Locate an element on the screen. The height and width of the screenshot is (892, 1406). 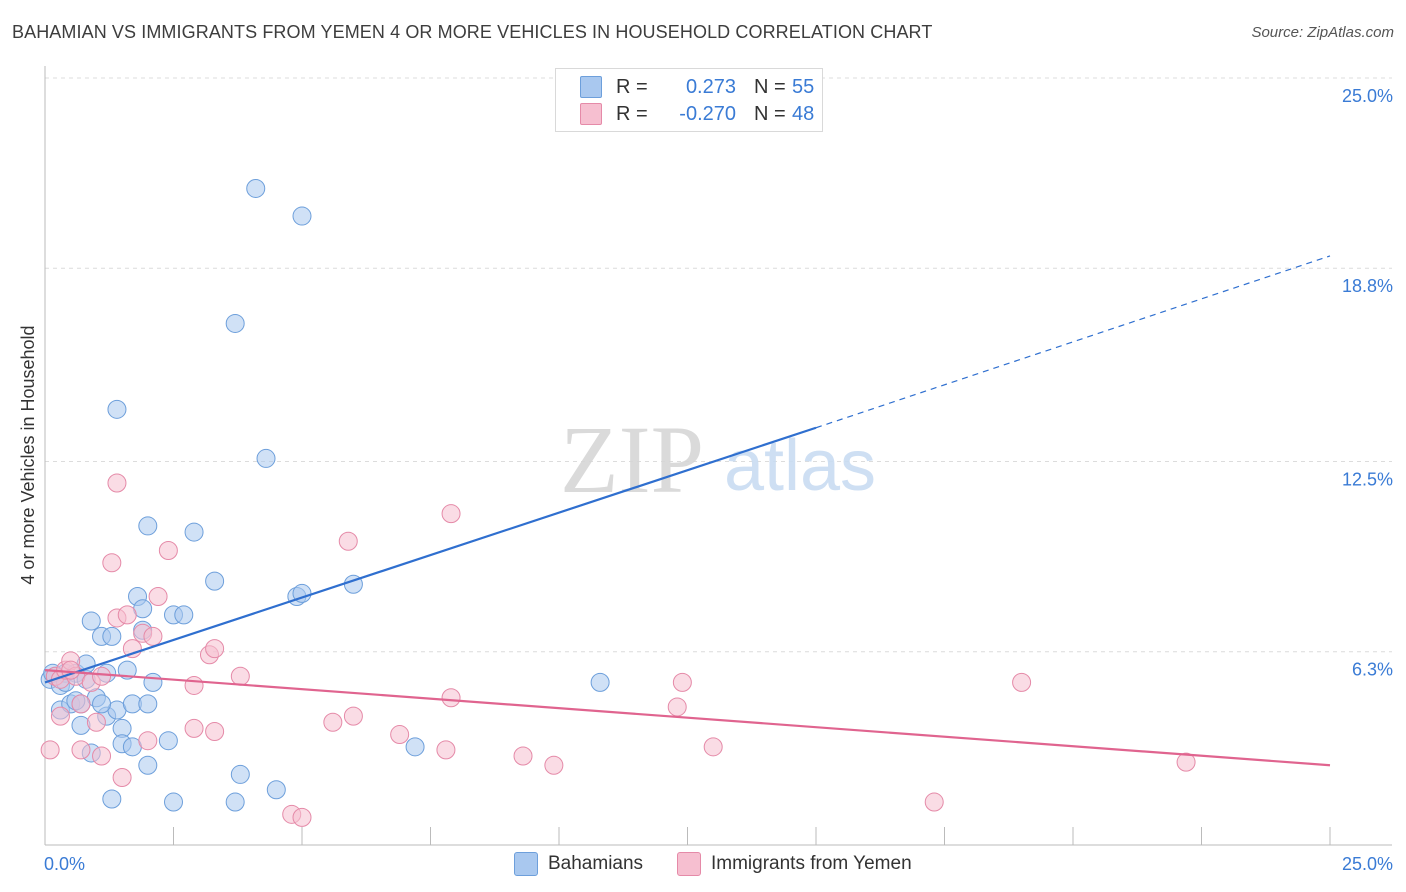
n-value: 55 is located at coordinates (803, 86).